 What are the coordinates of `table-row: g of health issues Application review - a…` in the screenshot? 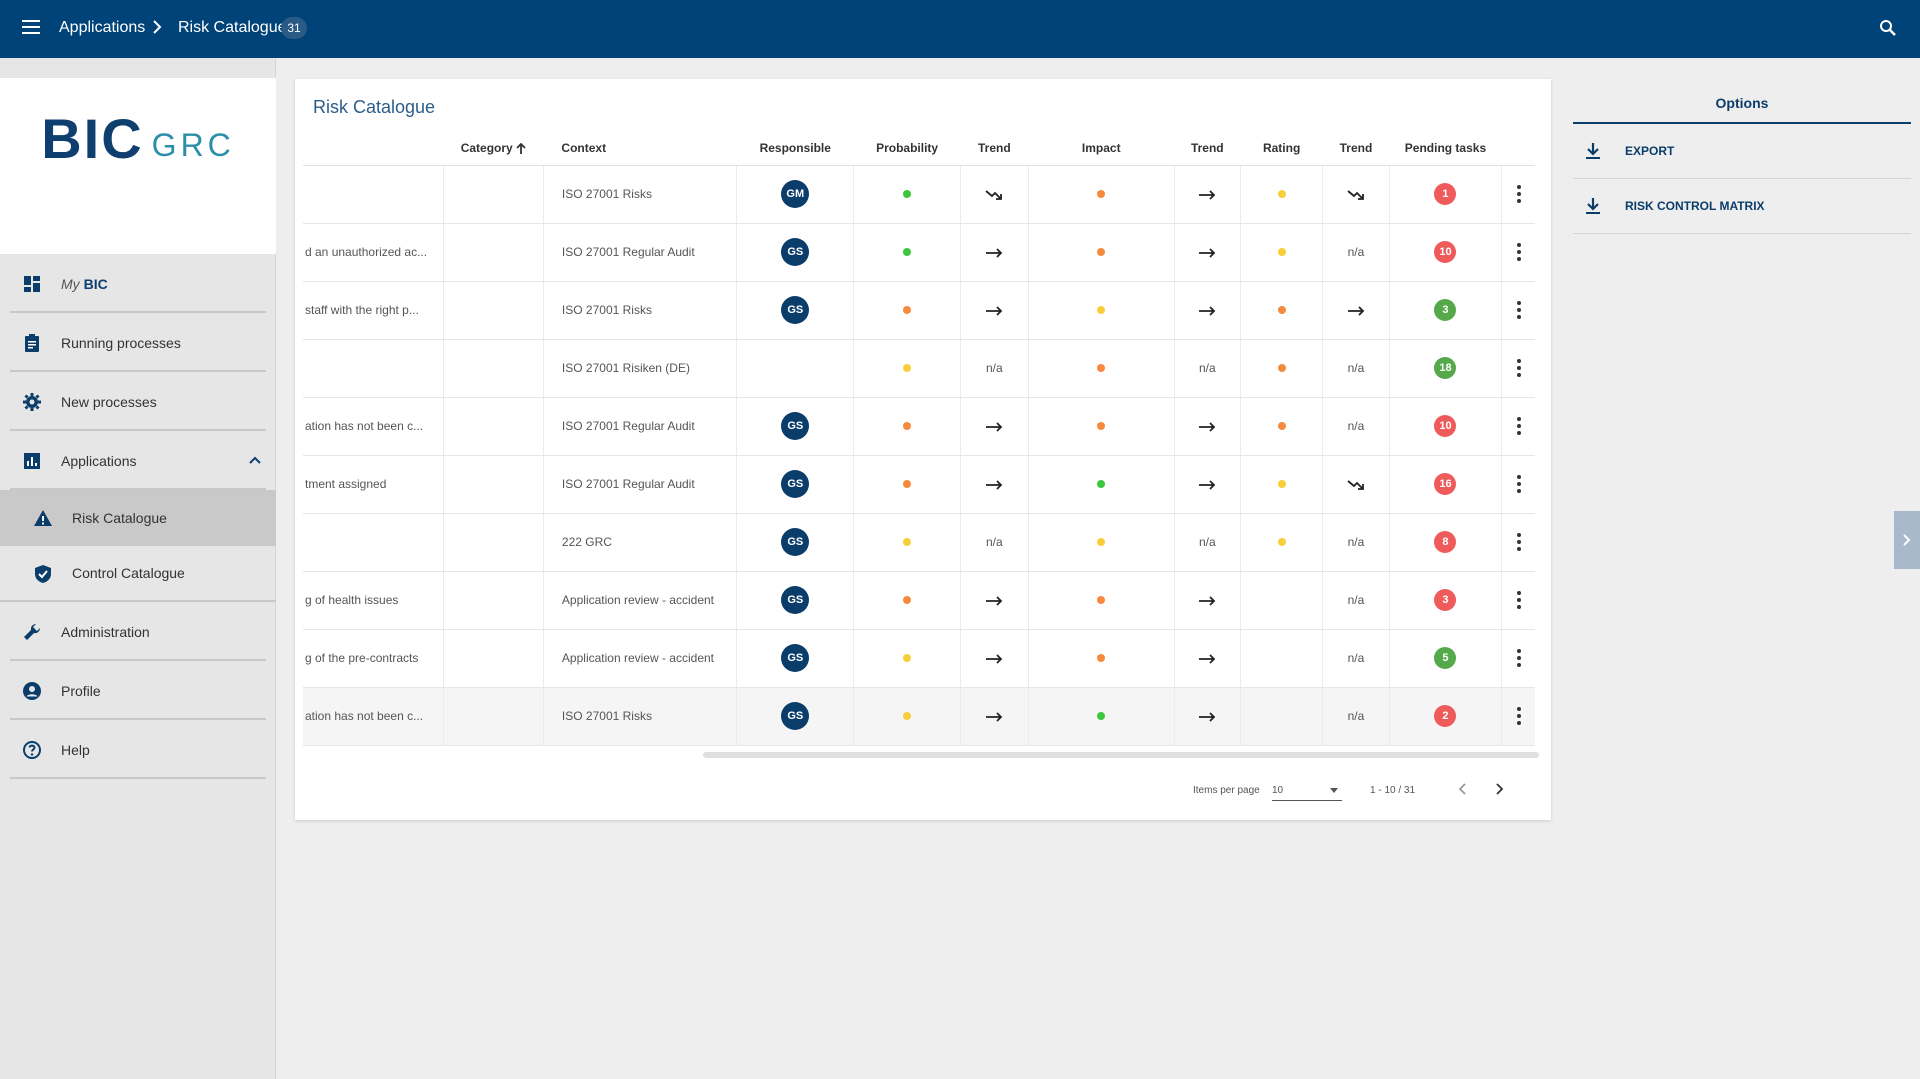 It's located at (919, 600).